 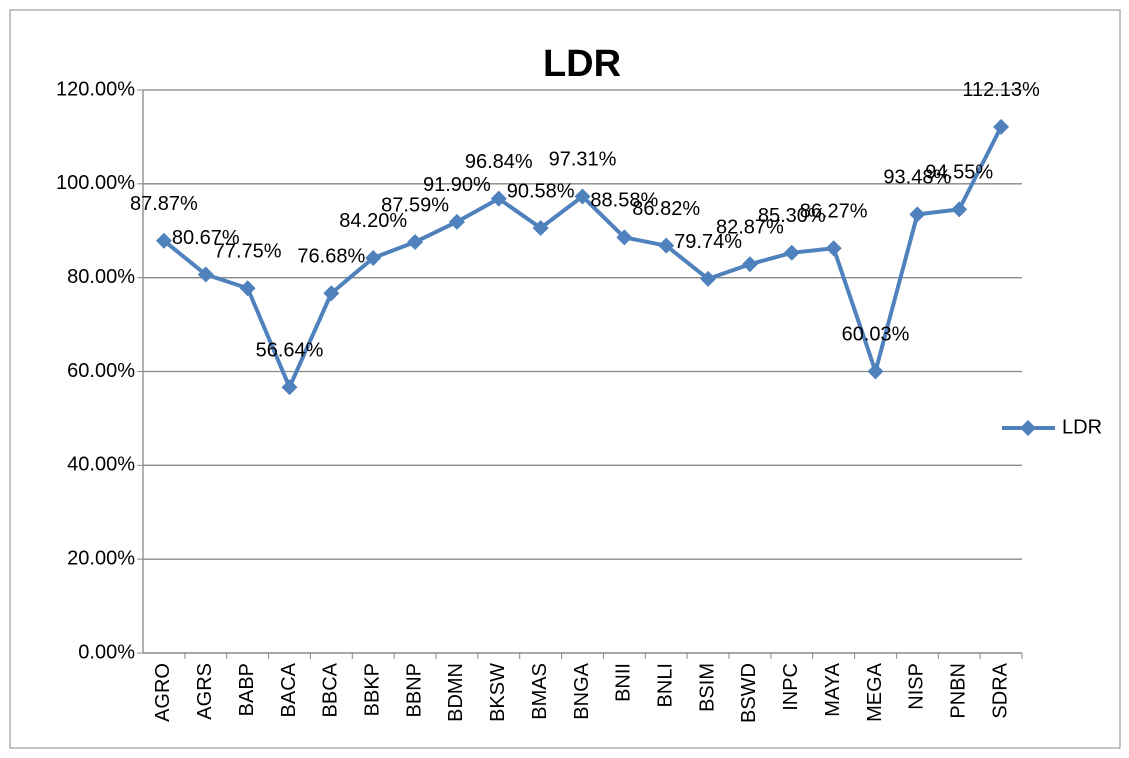 What do you see at coordinates (290, 351) in the screenshot?
I see `data-label: 56.64%` at bounding box center [290, 351].